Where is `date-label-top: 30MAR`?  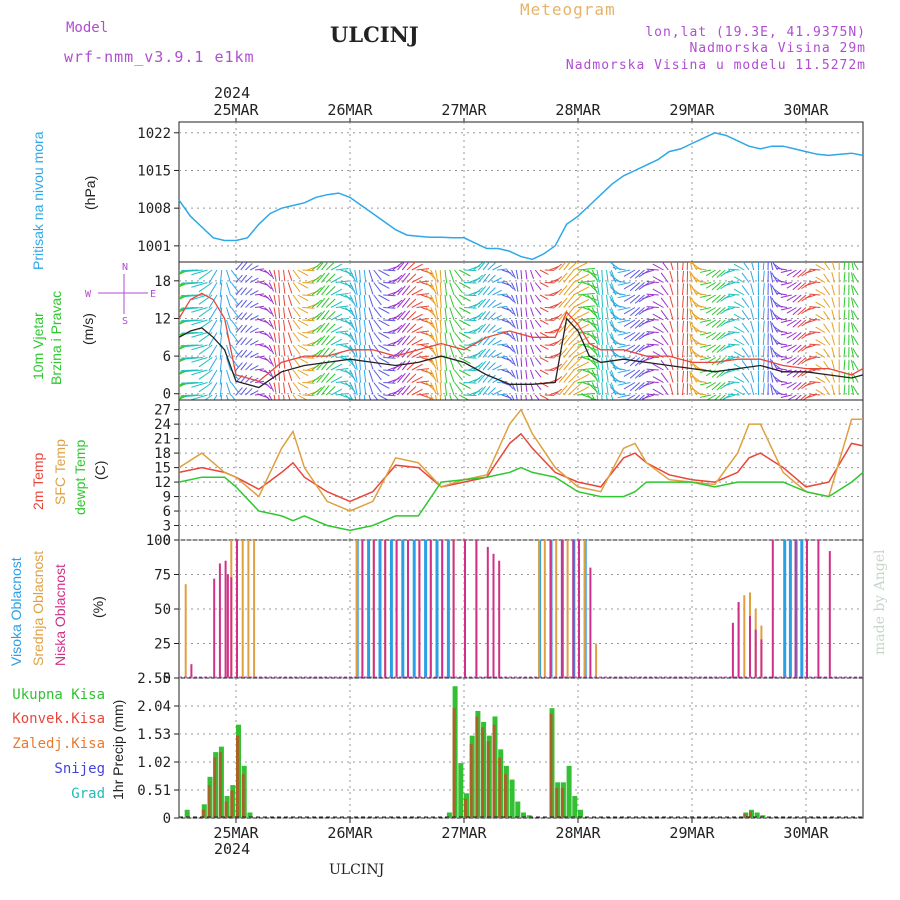 date-label-top: 30MAR is located at coordinates (806, 110).